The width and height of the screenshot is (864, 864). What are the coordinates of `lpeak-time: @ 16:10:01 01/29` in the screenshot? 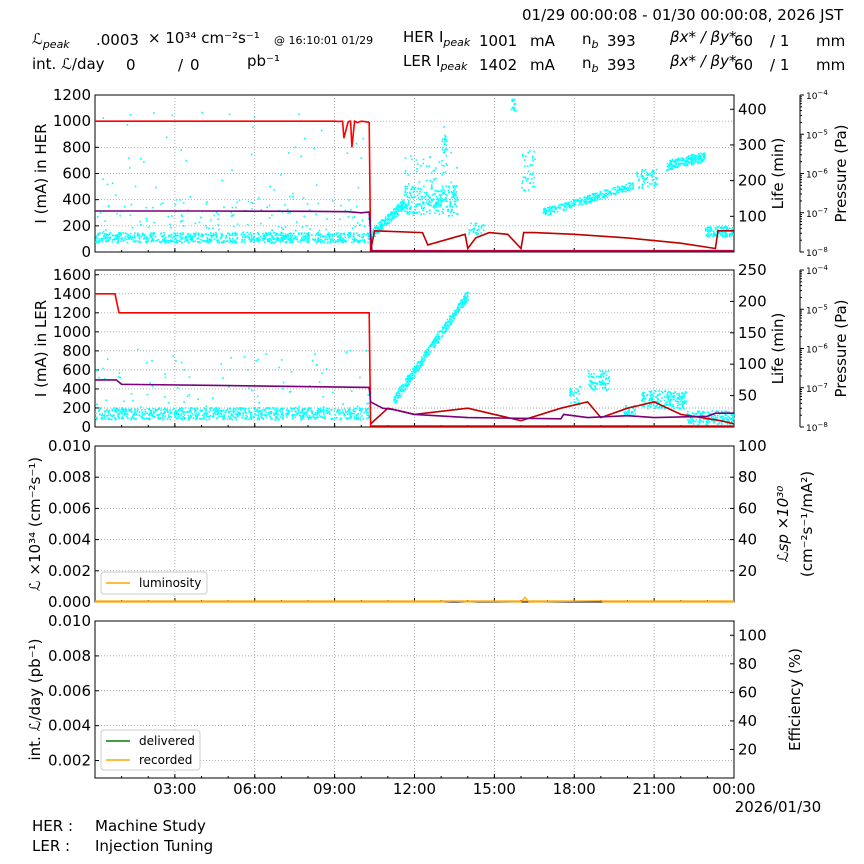 It's located at (324, 40).